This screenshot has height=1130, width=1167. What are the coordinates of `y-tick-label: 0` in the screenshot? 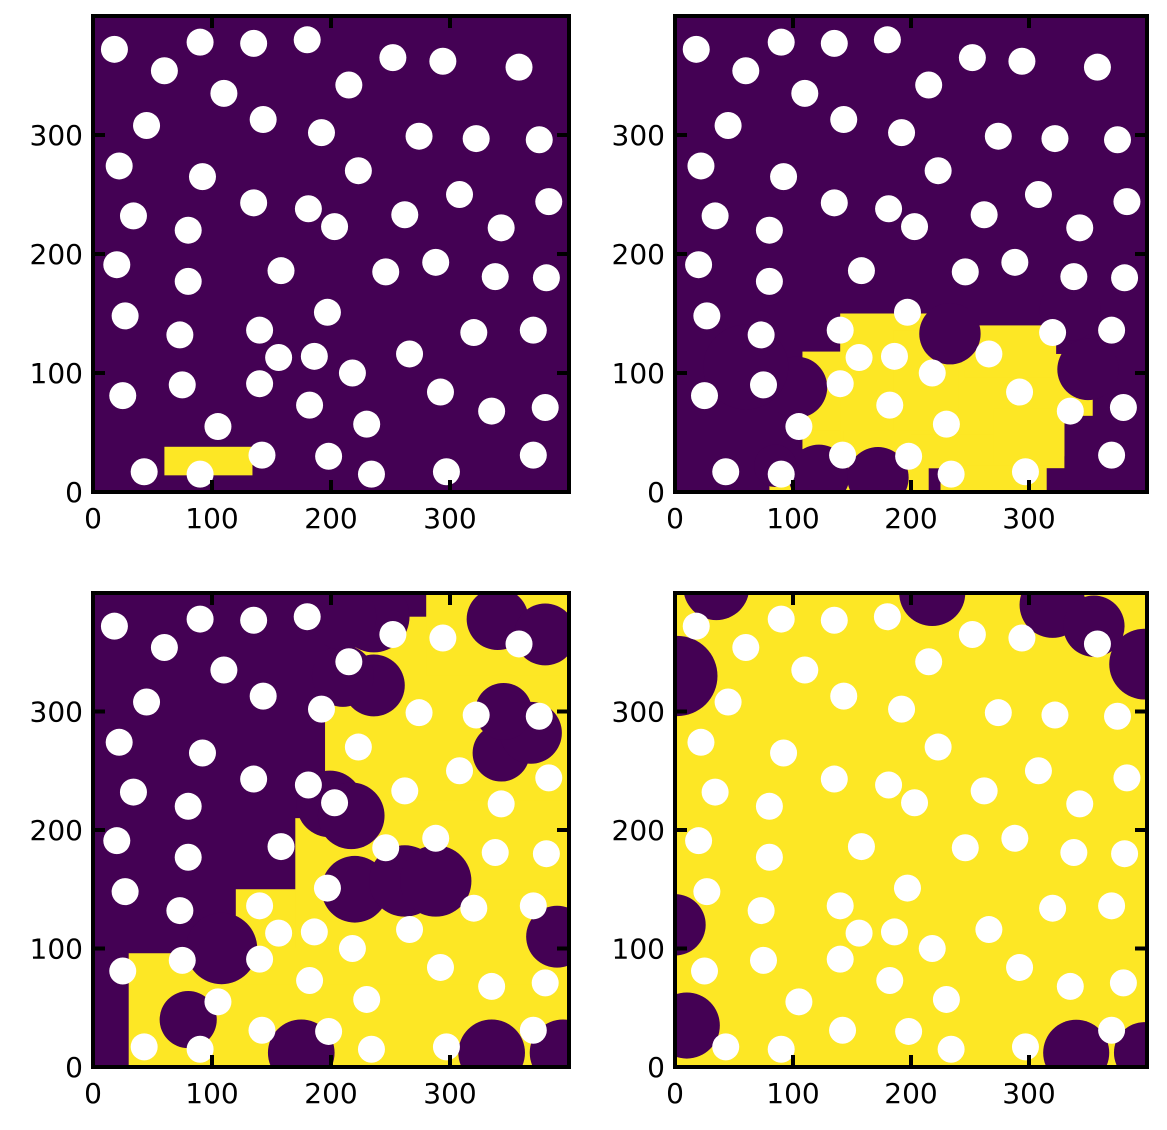 It's located at (74, 492).